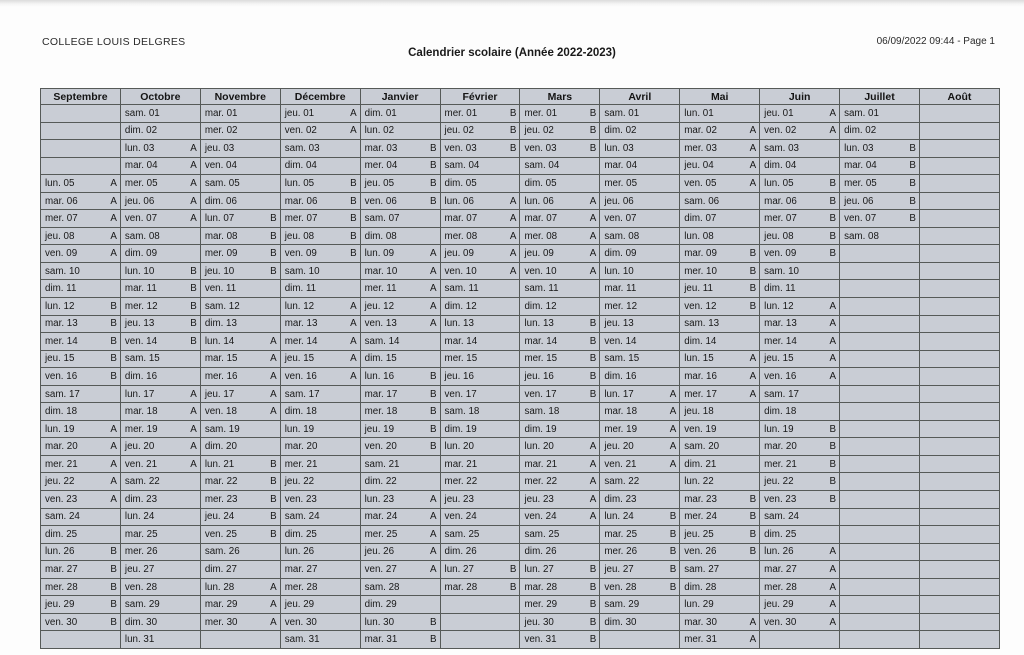 Image resolution: width=1024 pixels, height=655 pixels. I want to click on day-cell: jeu. 26 A, so click(400, 552).